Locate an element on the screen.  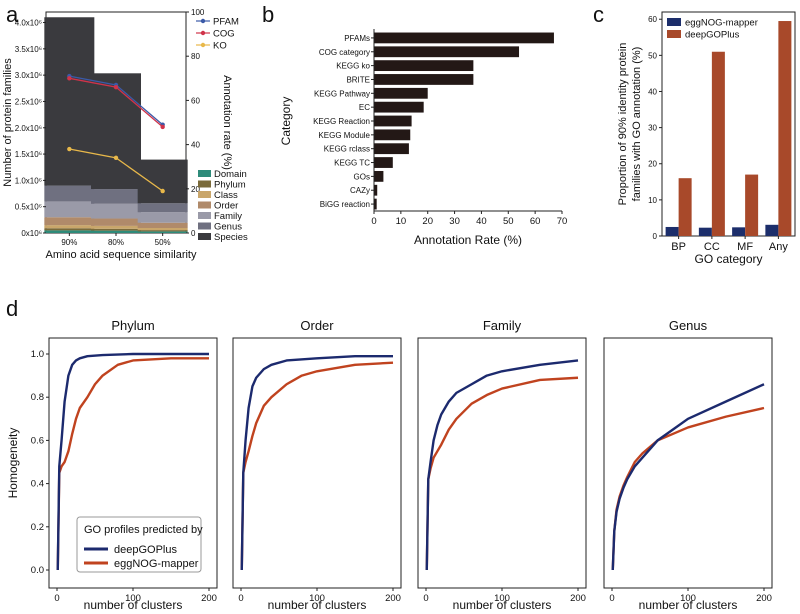
a-ytick-right-label: 0 is located at coordinates (193, 233).